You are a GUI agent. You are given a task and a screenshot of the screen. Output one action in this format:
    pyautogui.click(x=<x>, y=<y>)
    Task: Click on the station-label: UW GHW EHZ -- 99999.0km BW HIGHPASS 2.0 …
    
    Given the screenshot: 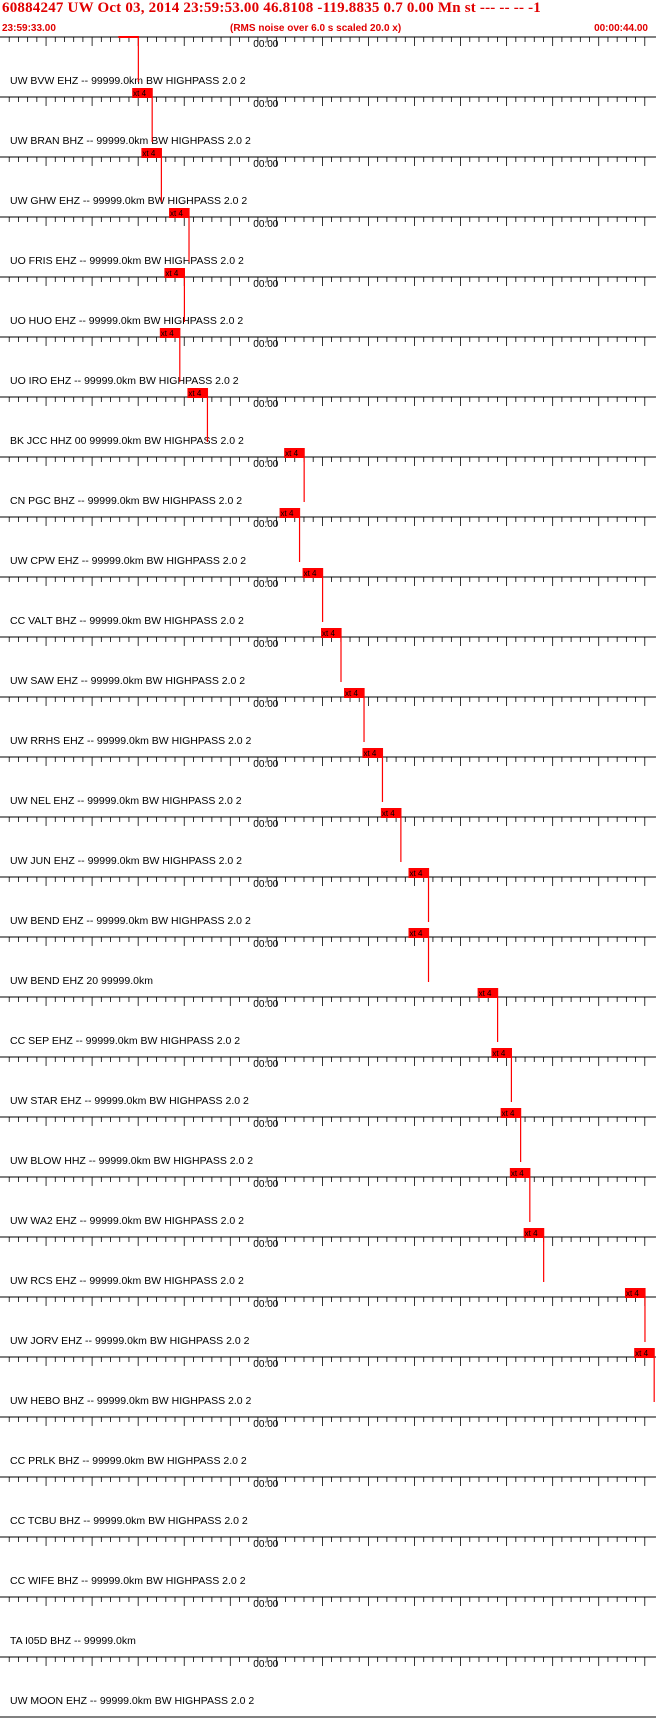 What is the action you would take?
    pyautogui.click(x=128, y=201)
    